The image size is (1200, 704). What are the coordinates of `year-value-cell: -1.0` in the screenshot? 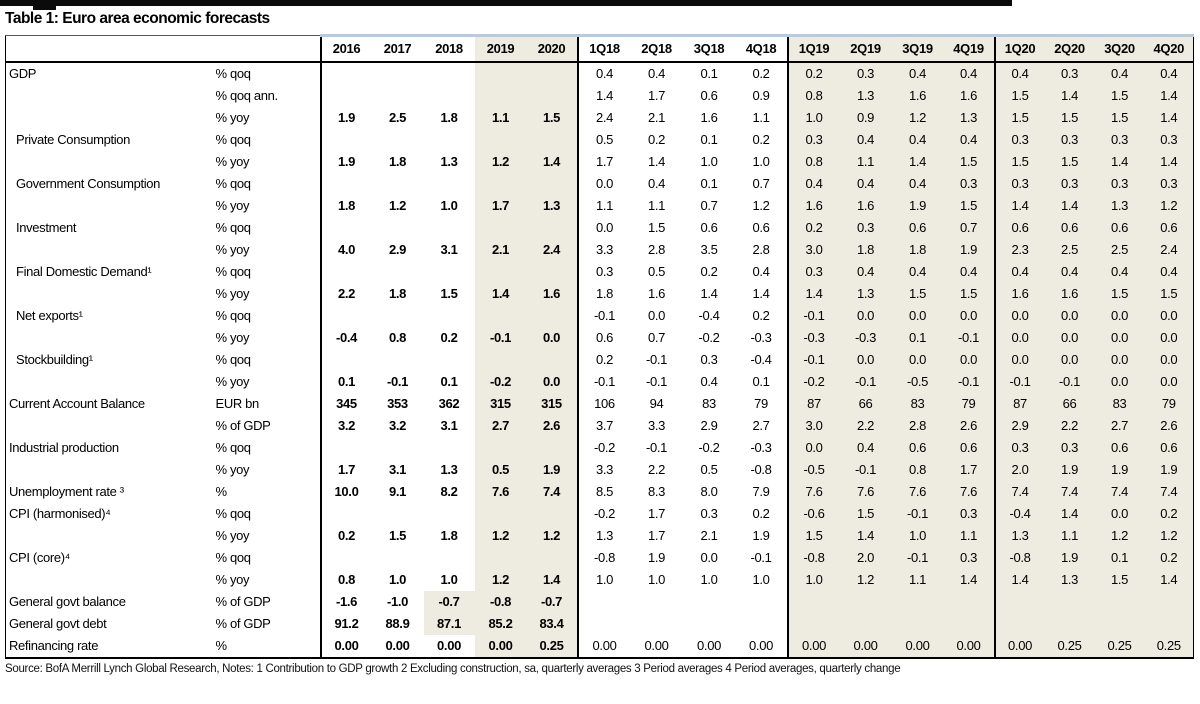 It's located at (397, 601).